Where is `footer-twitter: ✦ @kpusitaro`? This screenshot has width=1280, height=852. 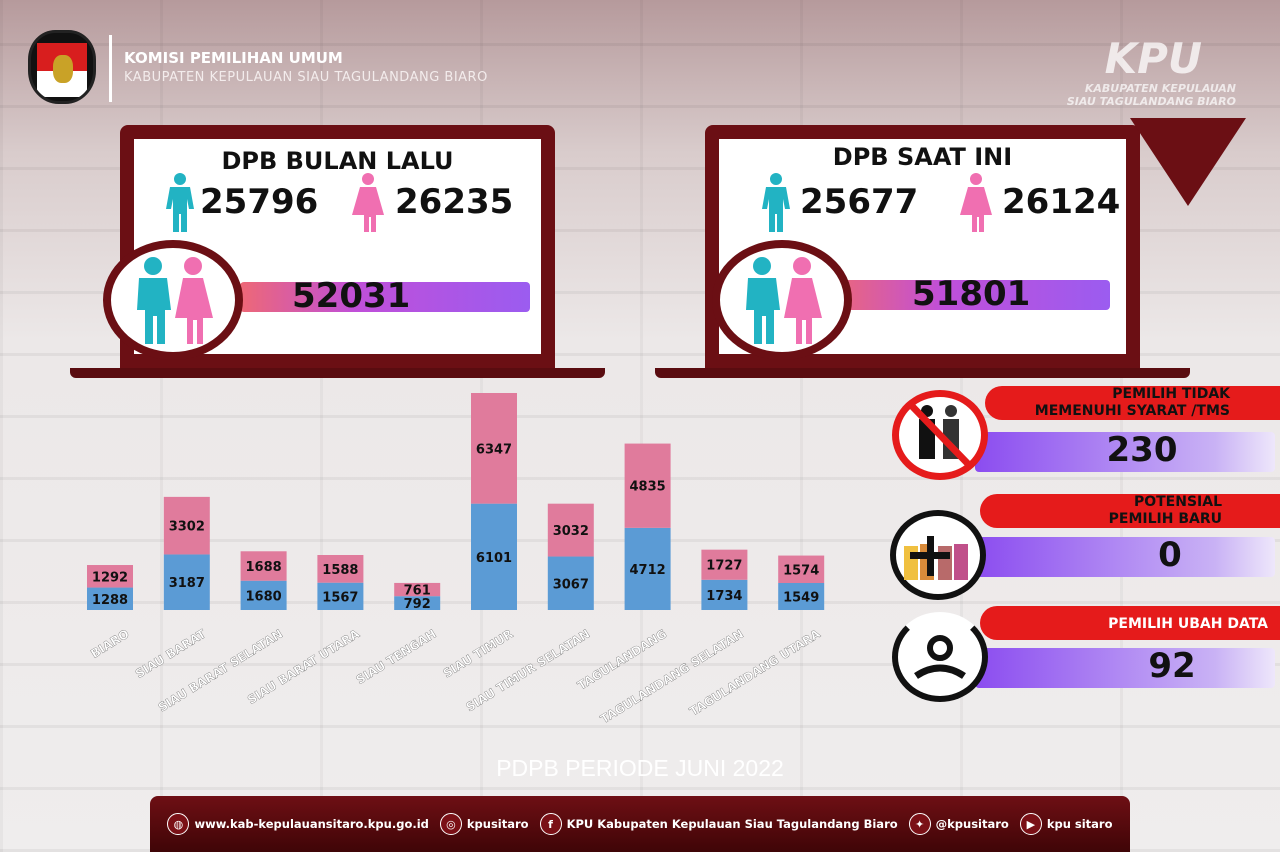
footer-twitter: ✦ @kpusitaro is located at coordinates (958, 824).